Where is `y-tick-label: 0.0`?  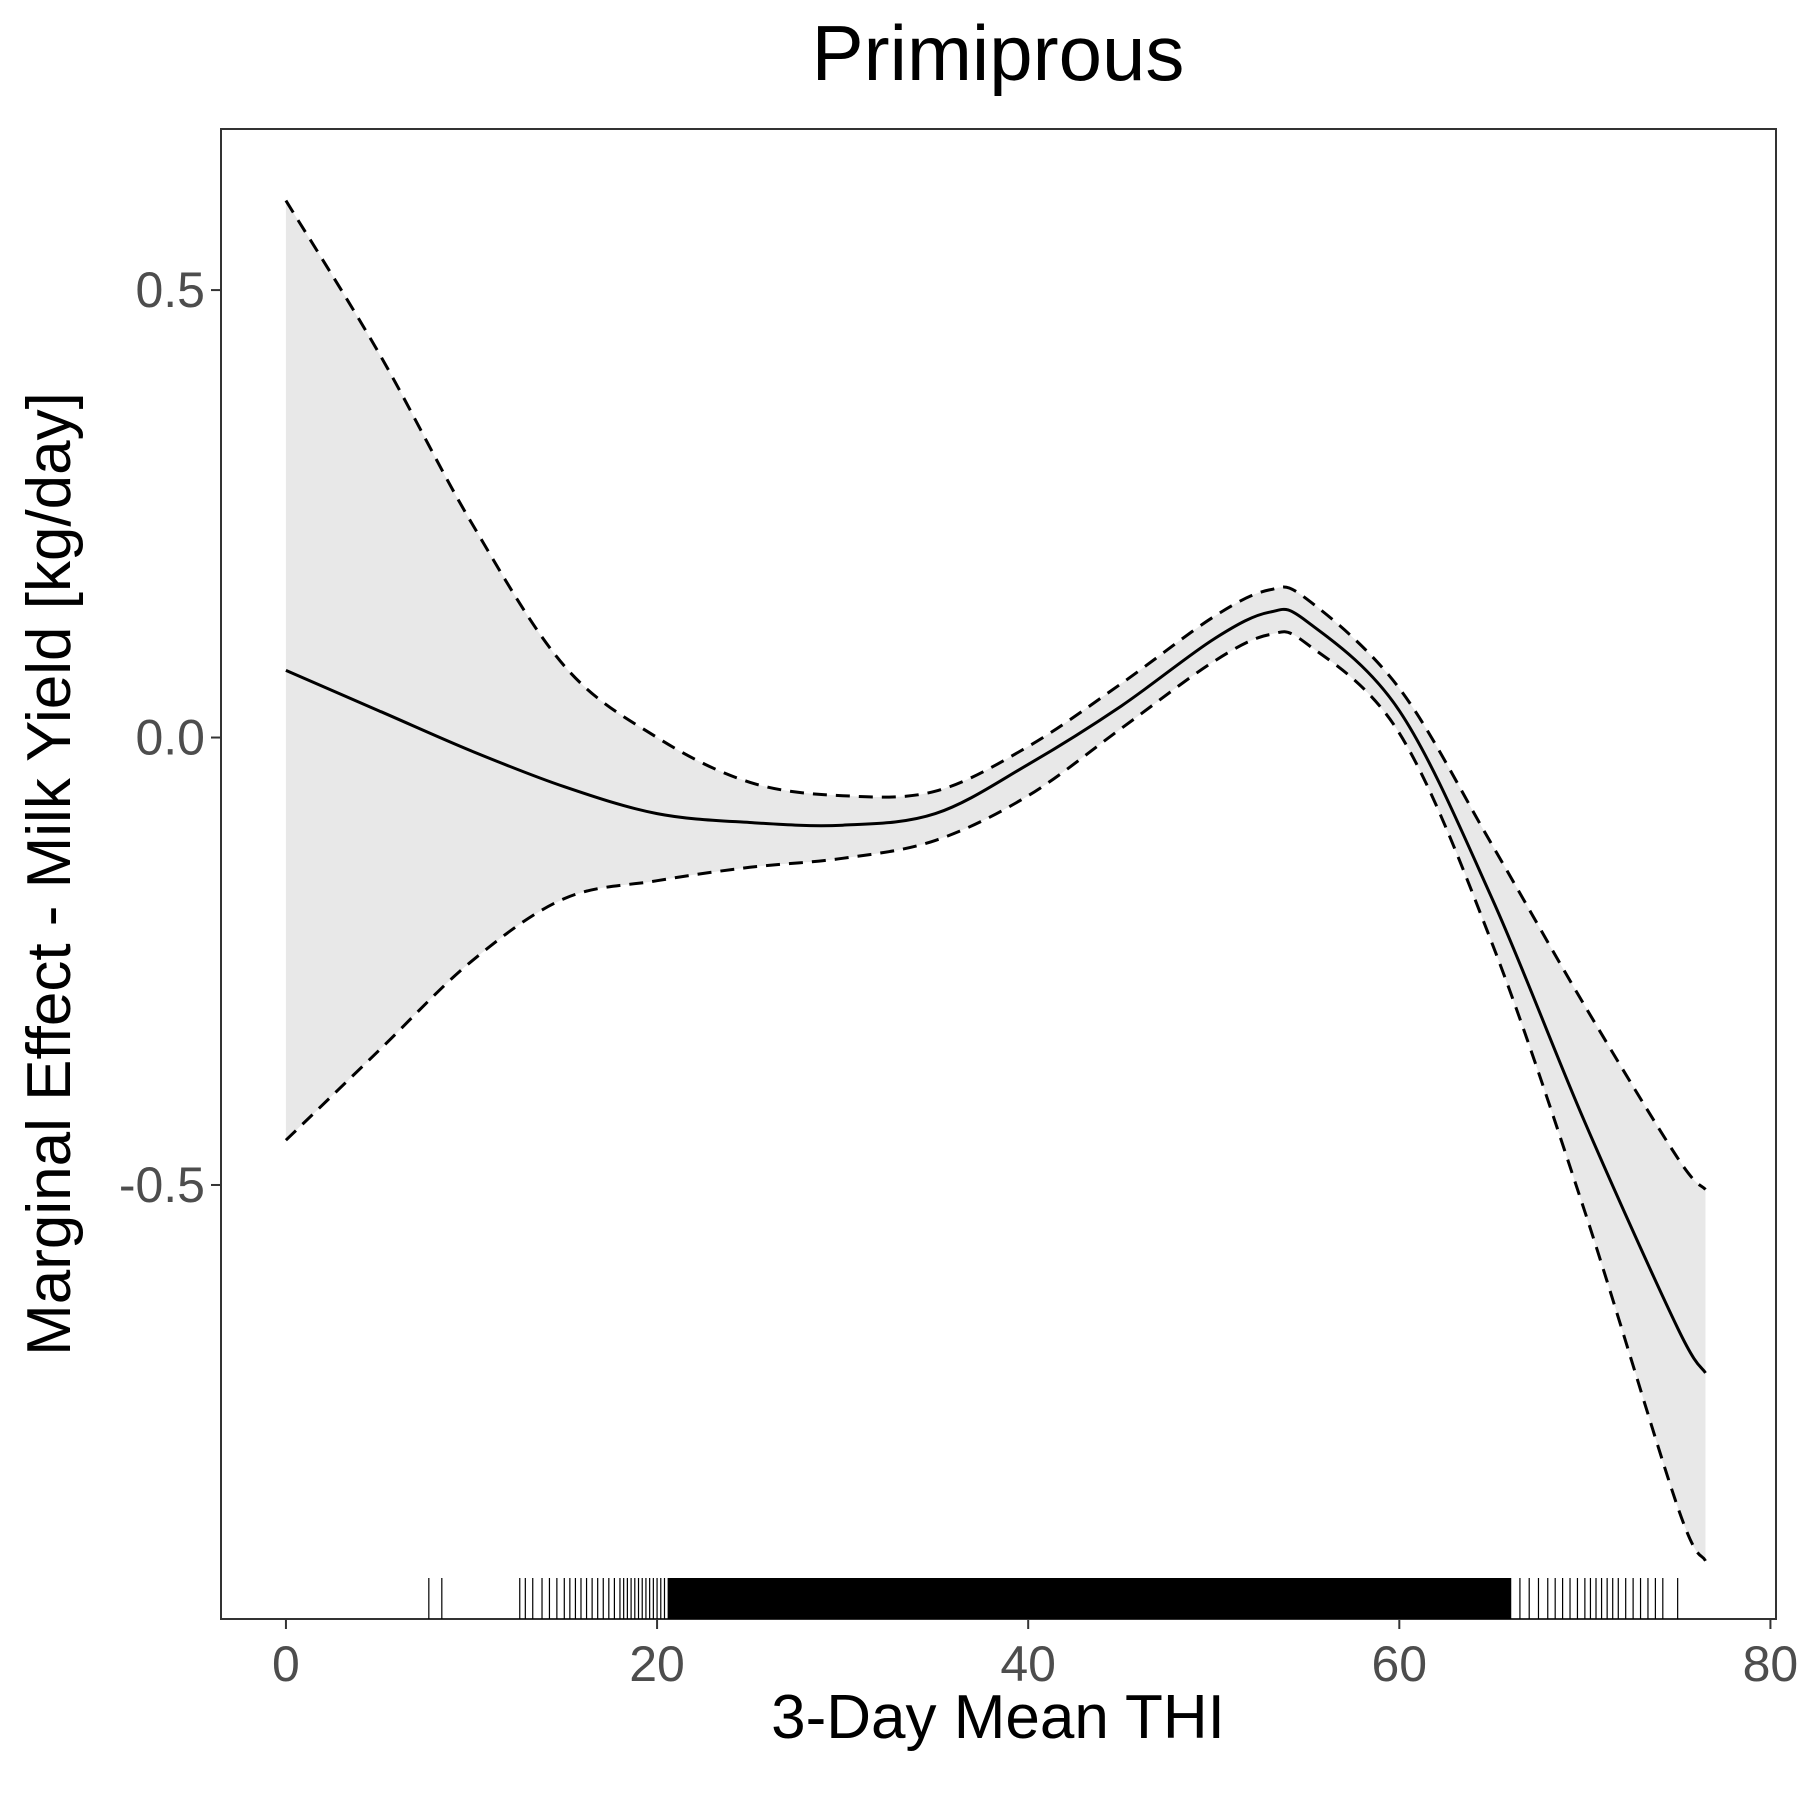 y-tick-label: 0.0 is located at coordinates (170, 738).